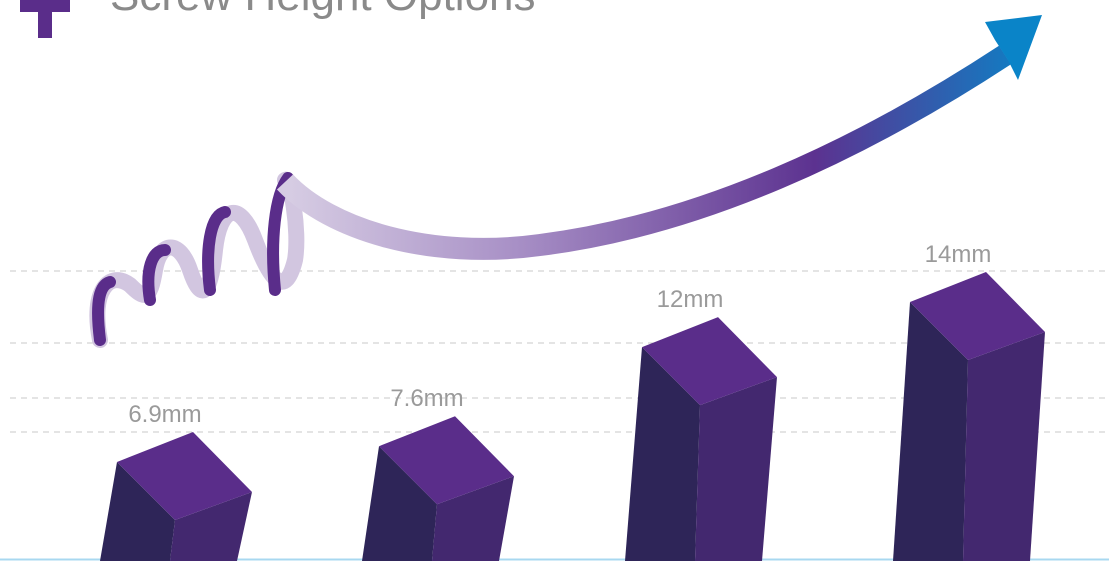 Image resolution: width=1109 pixels, height=561 pixels. I want to click on value-label: 12mm, so click(690, 299).